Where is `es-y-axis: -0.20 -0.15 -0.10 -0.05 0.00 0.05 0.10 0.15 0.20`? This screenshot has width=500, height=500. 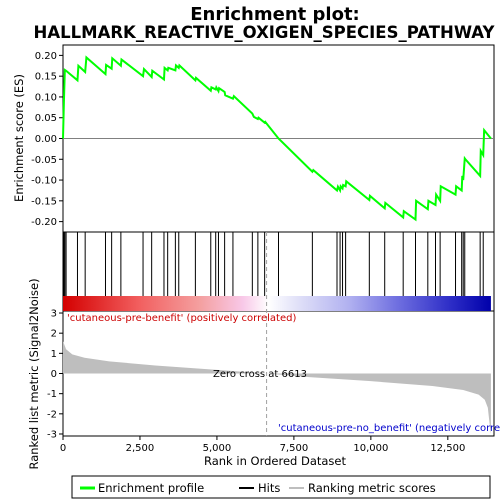
es-y-axis: -0.20 -0.15 -0.10 -0.05 0.00 0.05 0.10 0.15 0.20 is located at coordinates (47, 139).